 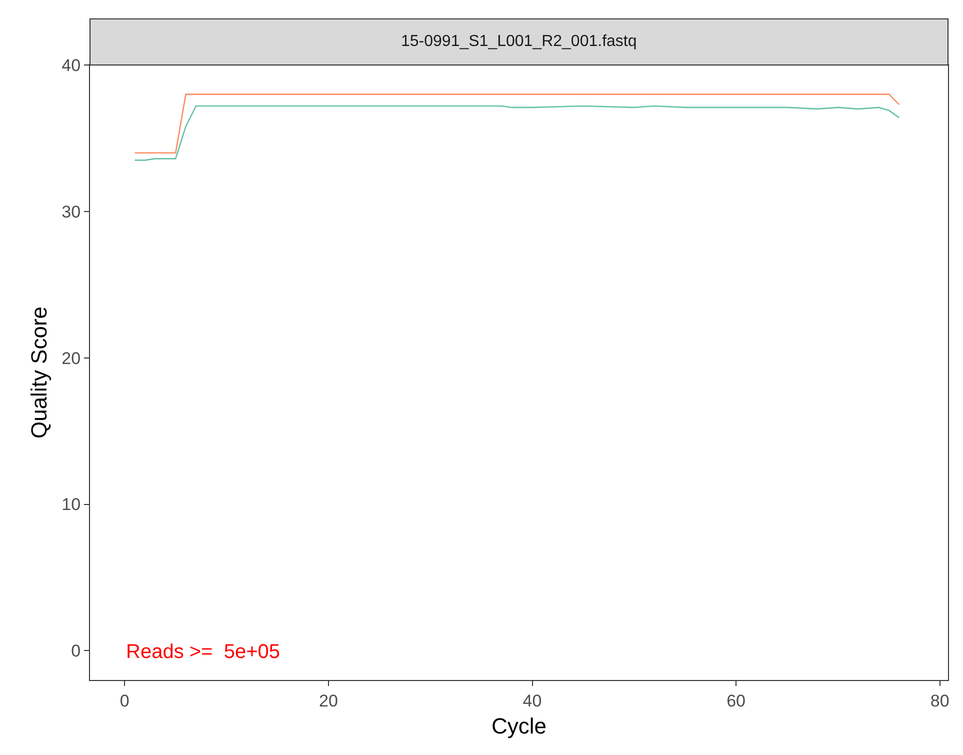 I want to click on y-tick-label: 20, so click(x=71, y=358).